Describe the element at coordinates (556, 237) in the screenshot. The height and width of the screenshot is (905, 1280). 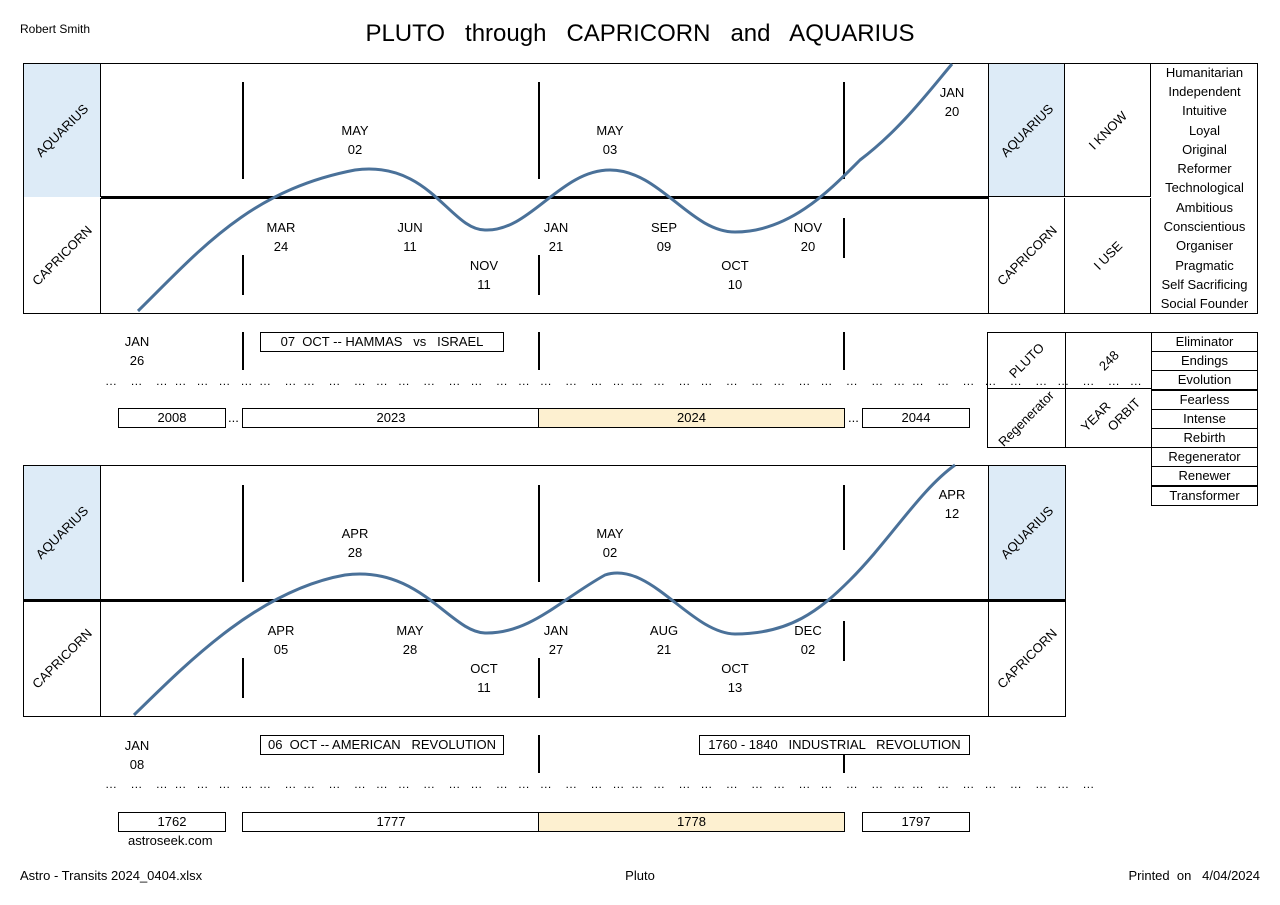
I see `date-label: JAN 21` at that location.